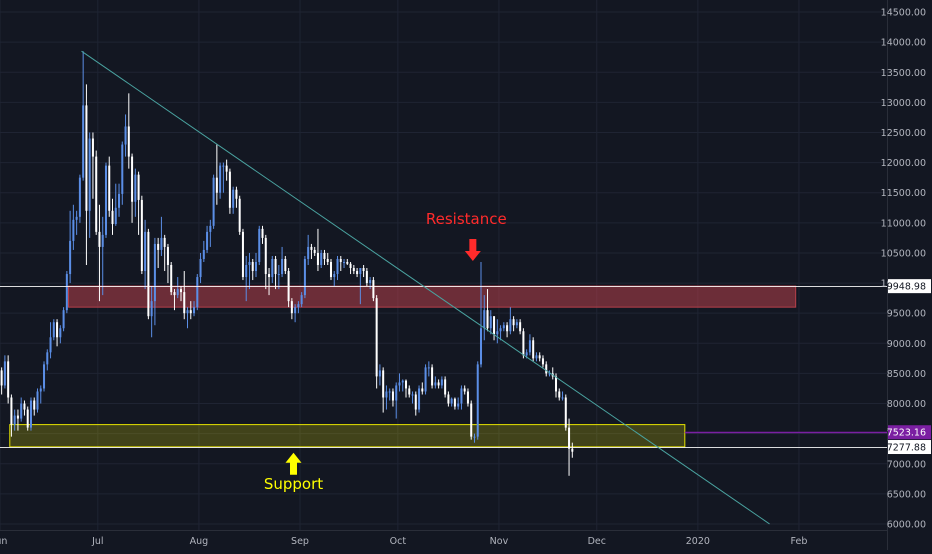 This screenshot has width=932, height=554. What do you see at coordinates (466, 219) in the screenshot?
I see `resistance-label: Resistance` at bounding box center [466, 219].